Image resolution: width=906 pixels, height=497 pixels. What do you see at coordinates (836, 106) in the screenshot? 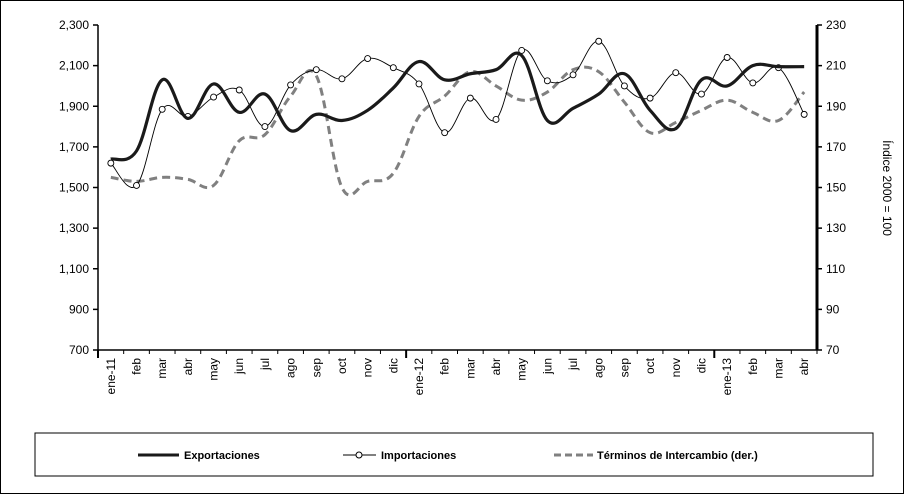
I see `right-tick-label: 190` at bounding box center [836, 106].